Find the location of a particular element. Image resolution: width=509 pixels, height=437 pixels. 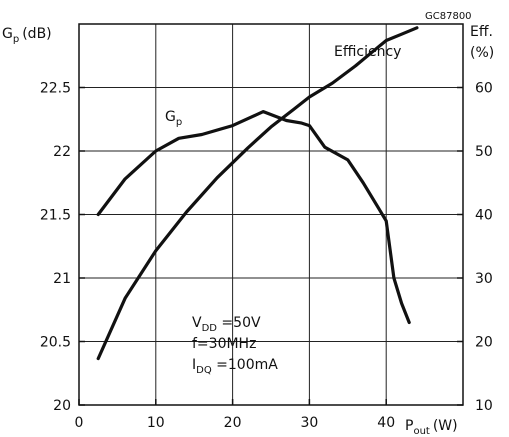

x-tick-label: 10 is located at coordinates (156, 423).